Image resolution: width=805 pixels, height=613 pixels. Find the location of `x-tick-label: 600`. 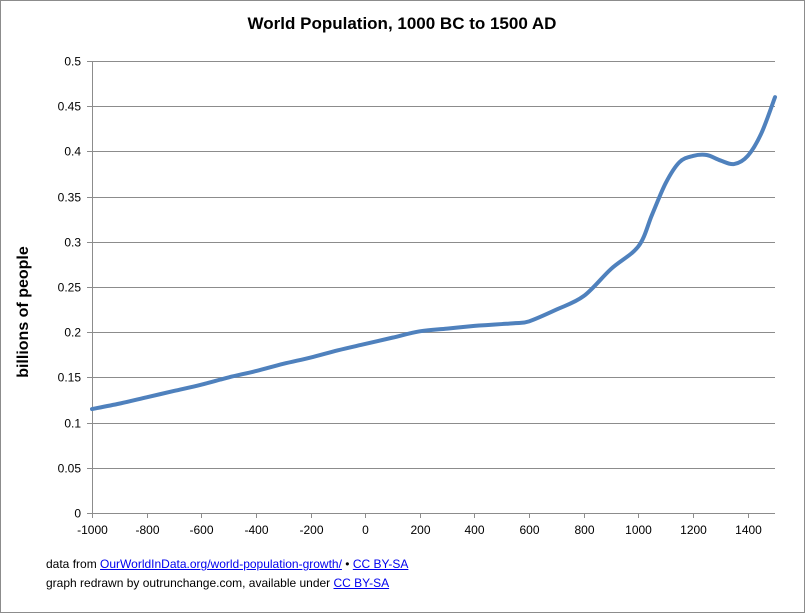

x-tick-label: 600 is located at coordinates (529, 530).